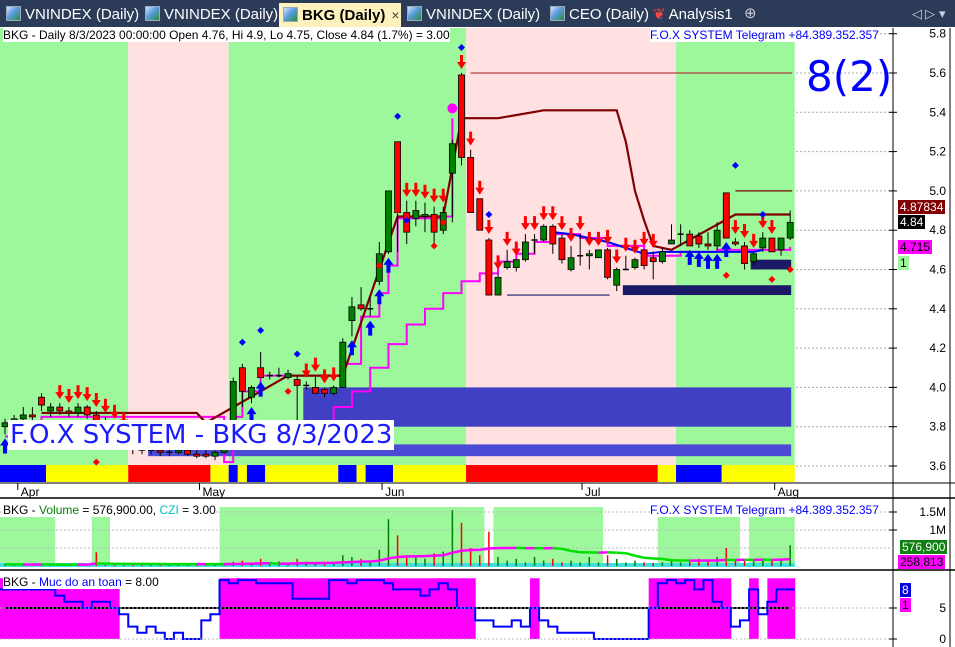 This screenshot has width=955, height=647. Describe the element at coordinates (922, 562) in the screenshot. I see `volume-ma-label: 258,813` at that location.